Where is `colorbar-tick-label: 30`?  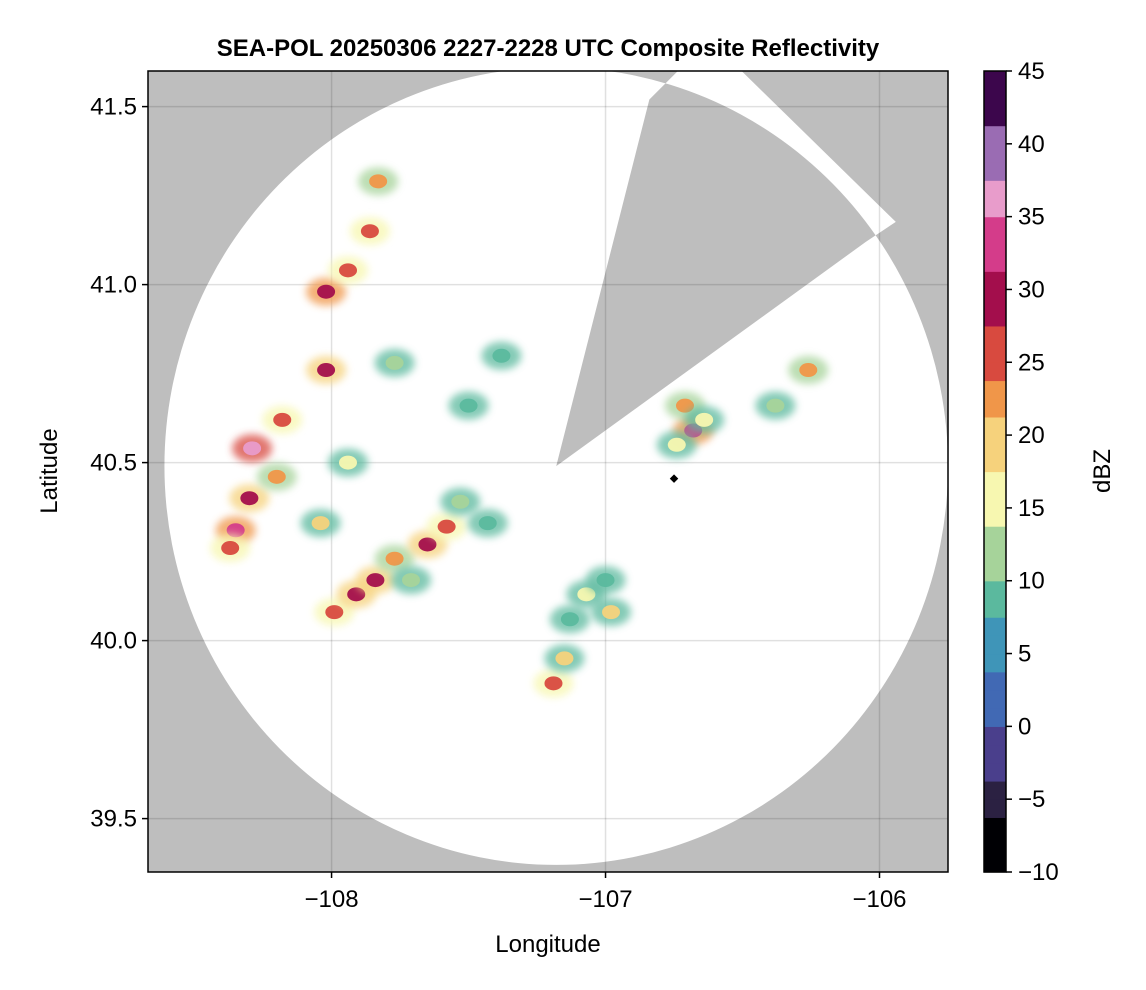
colorbar-tick-label: 30 is located at coordinates (1031, 289).